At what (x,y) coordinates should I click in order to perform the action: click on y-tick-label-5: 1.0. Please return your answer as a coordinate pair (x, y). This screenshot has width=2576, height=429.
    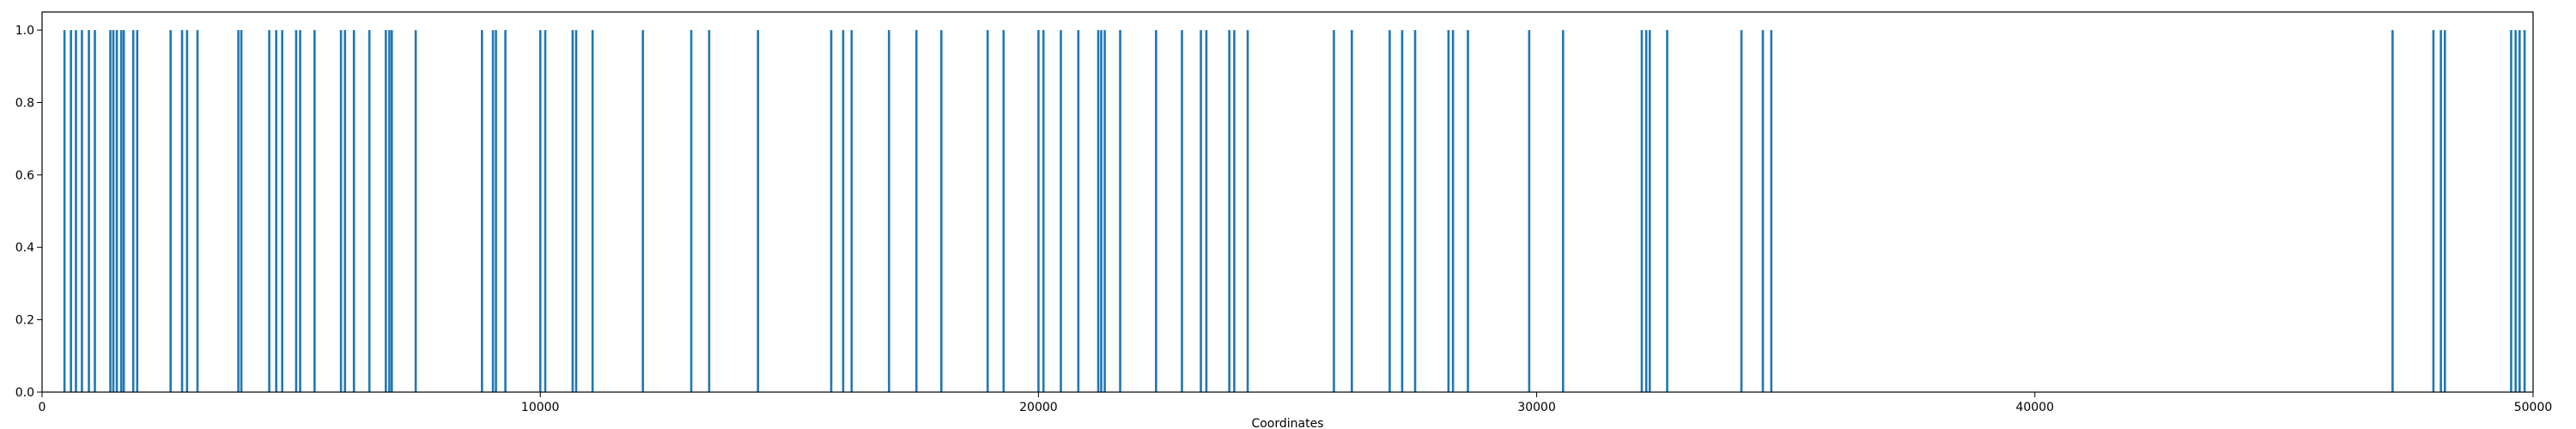
    Looking at the image, I should click on (25, 31).